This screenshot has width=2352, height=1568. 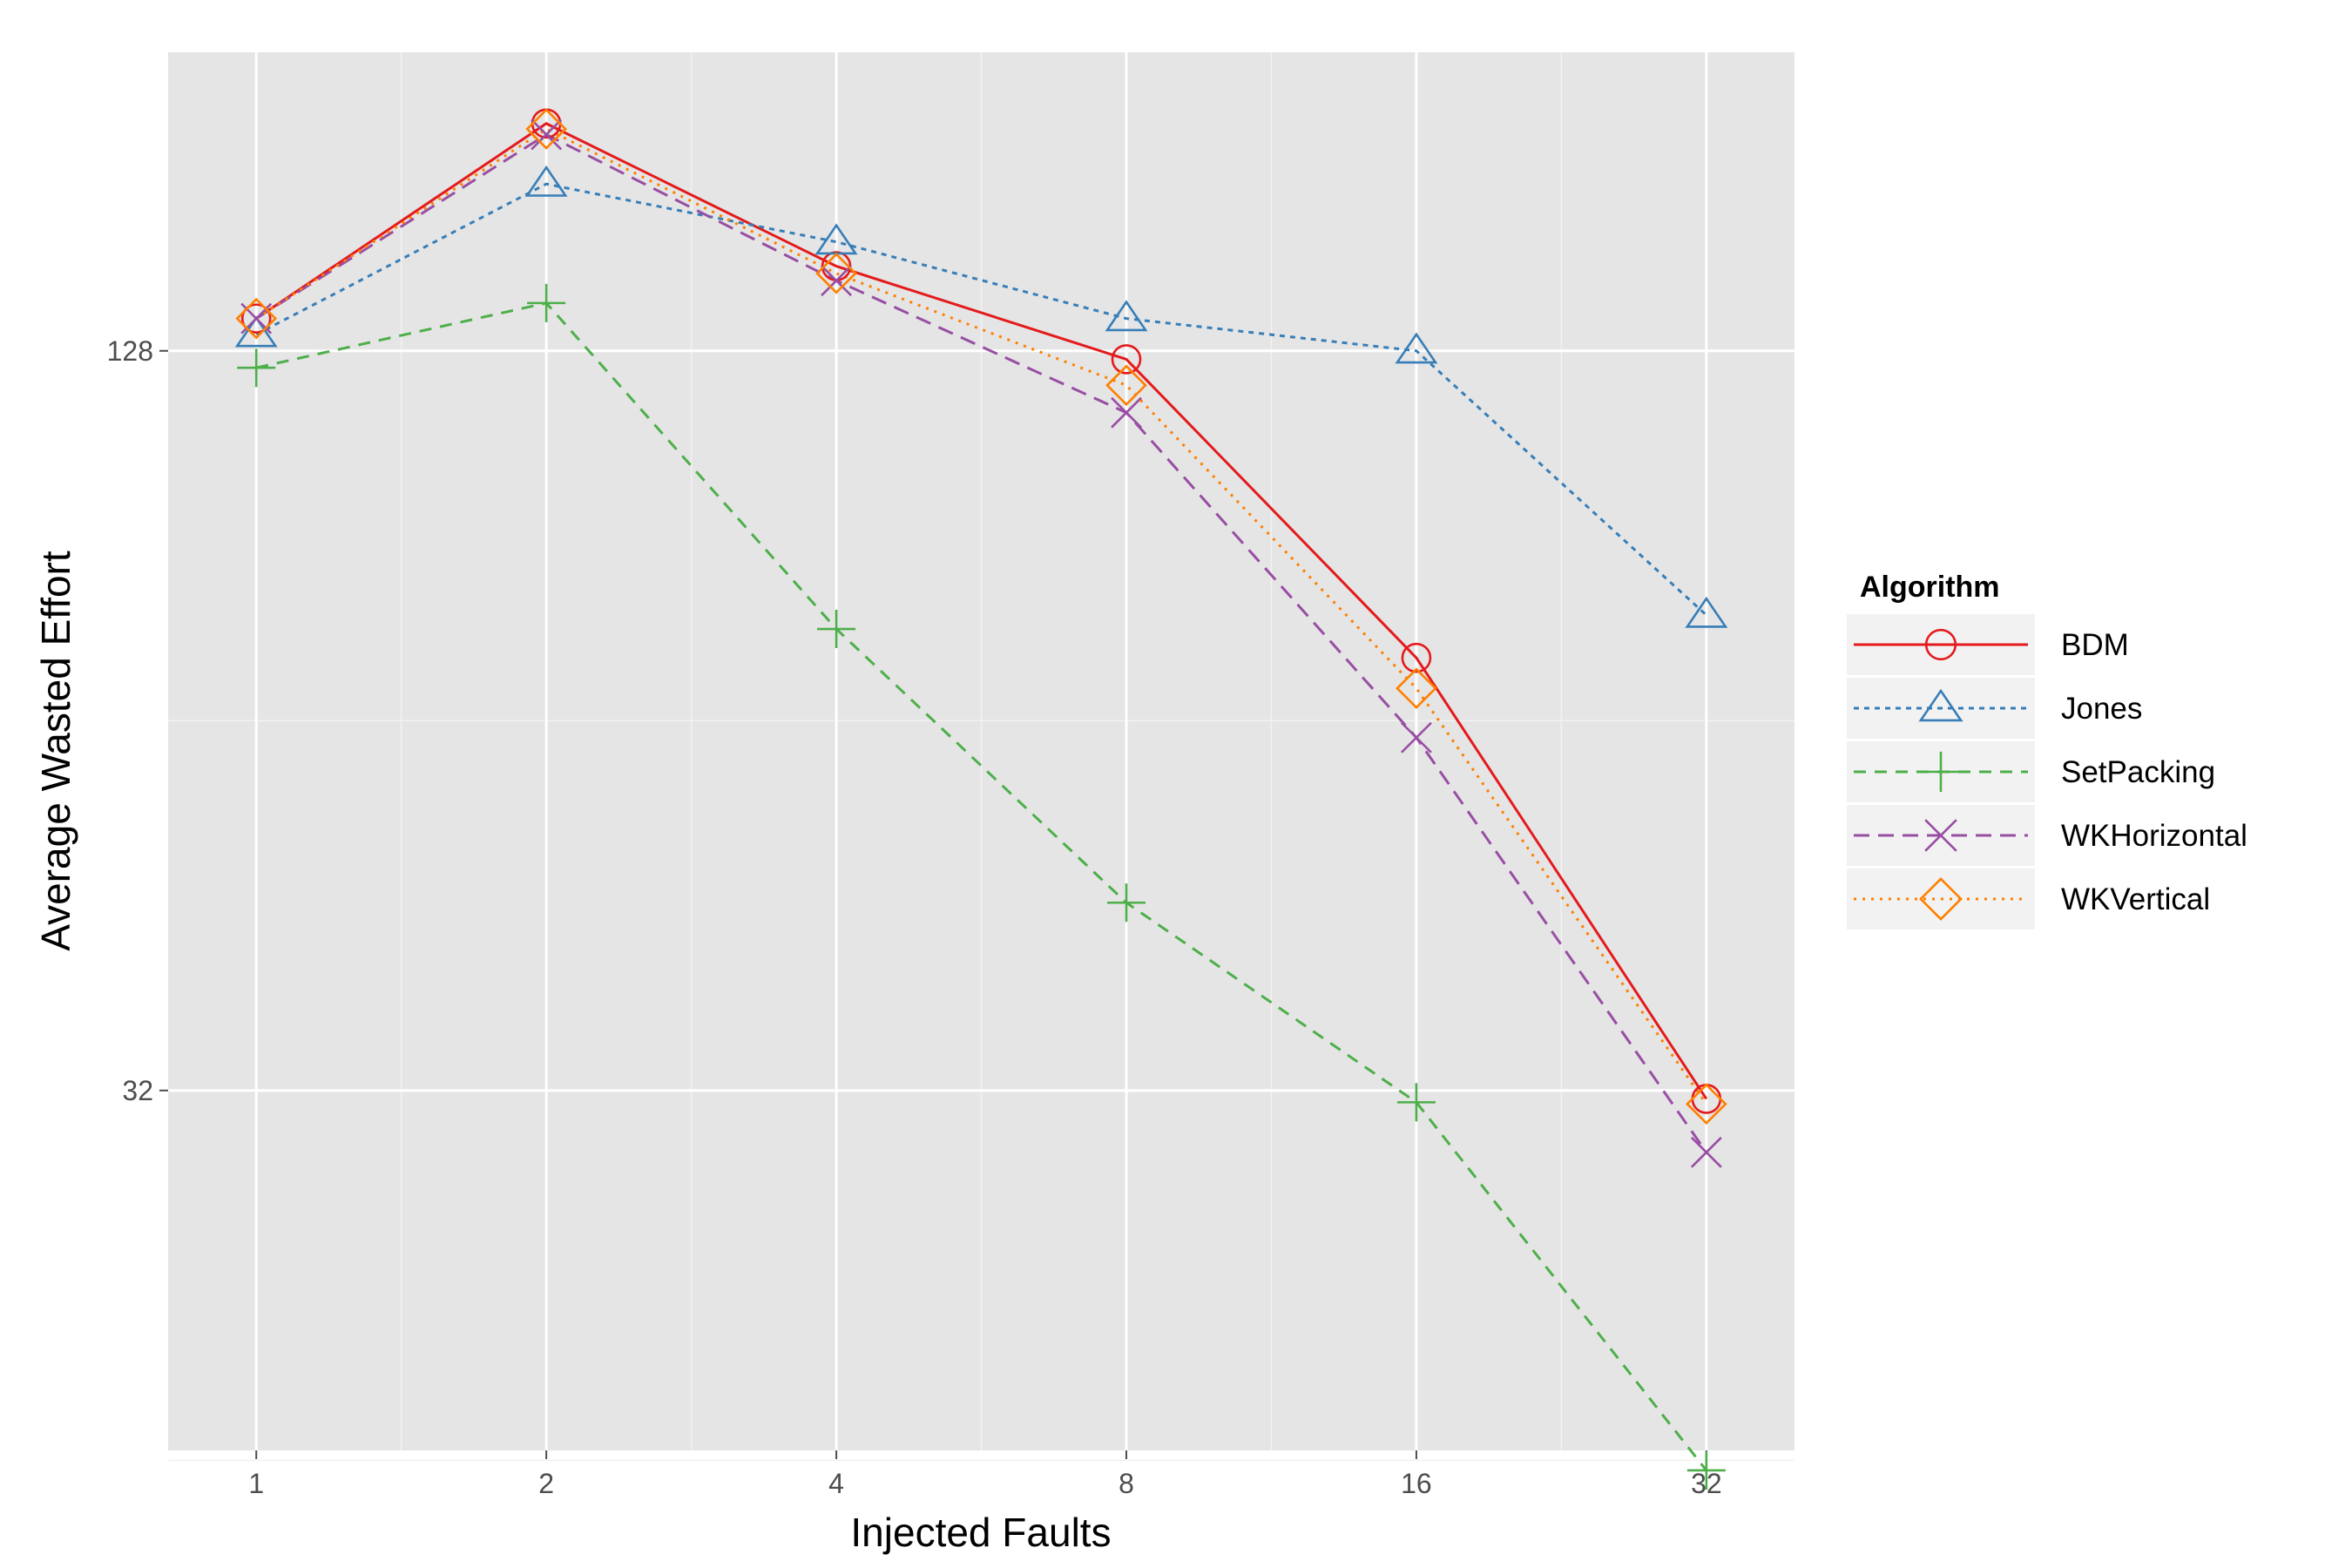 I want to click on legend-label-bdm: BDM, so click(x=2095, y=645).